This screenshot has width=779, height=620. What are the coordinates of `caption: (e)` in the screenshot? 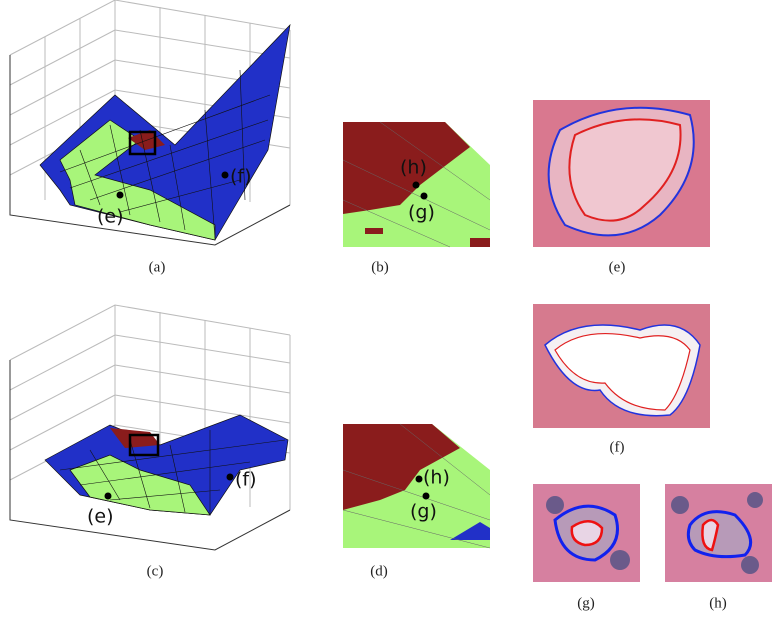 It's located at (617, 267).